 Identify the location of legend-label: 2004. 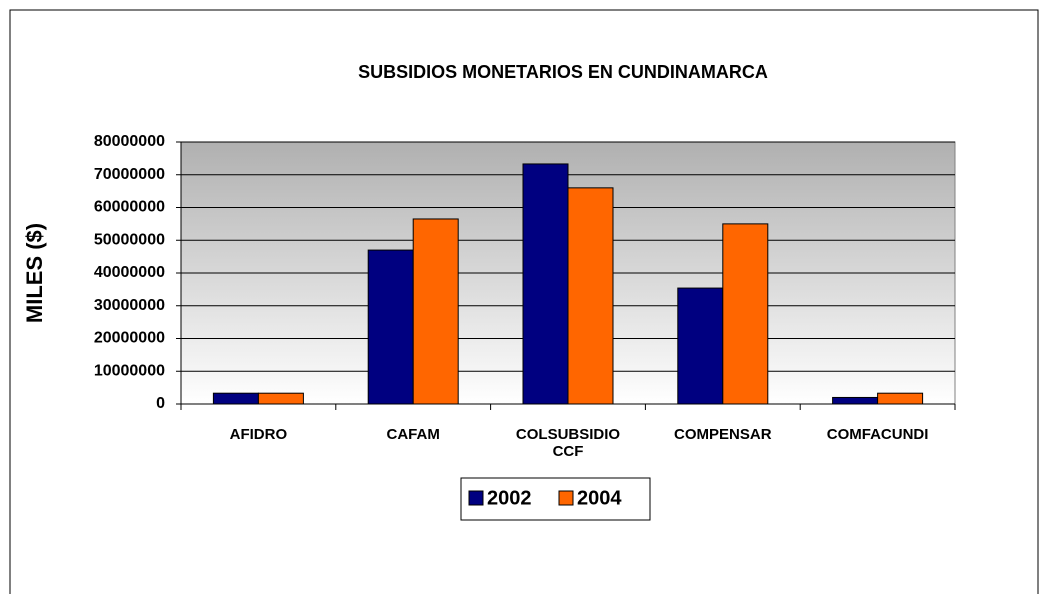
(599, 498).